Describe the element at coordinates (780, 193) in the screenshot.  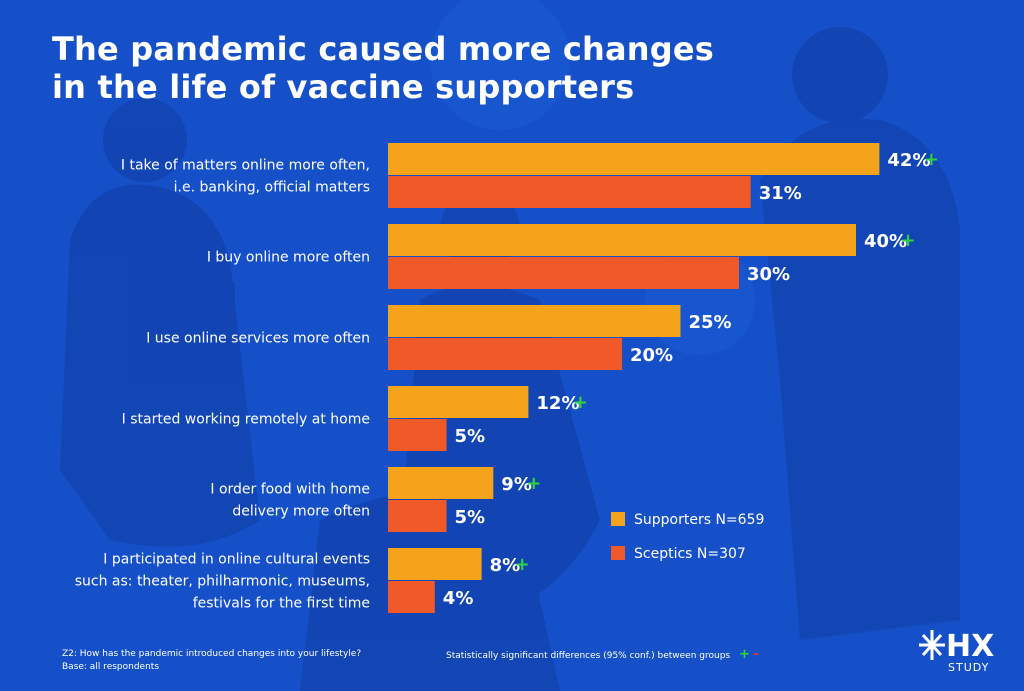
I see `data-label: 31%` at that location.